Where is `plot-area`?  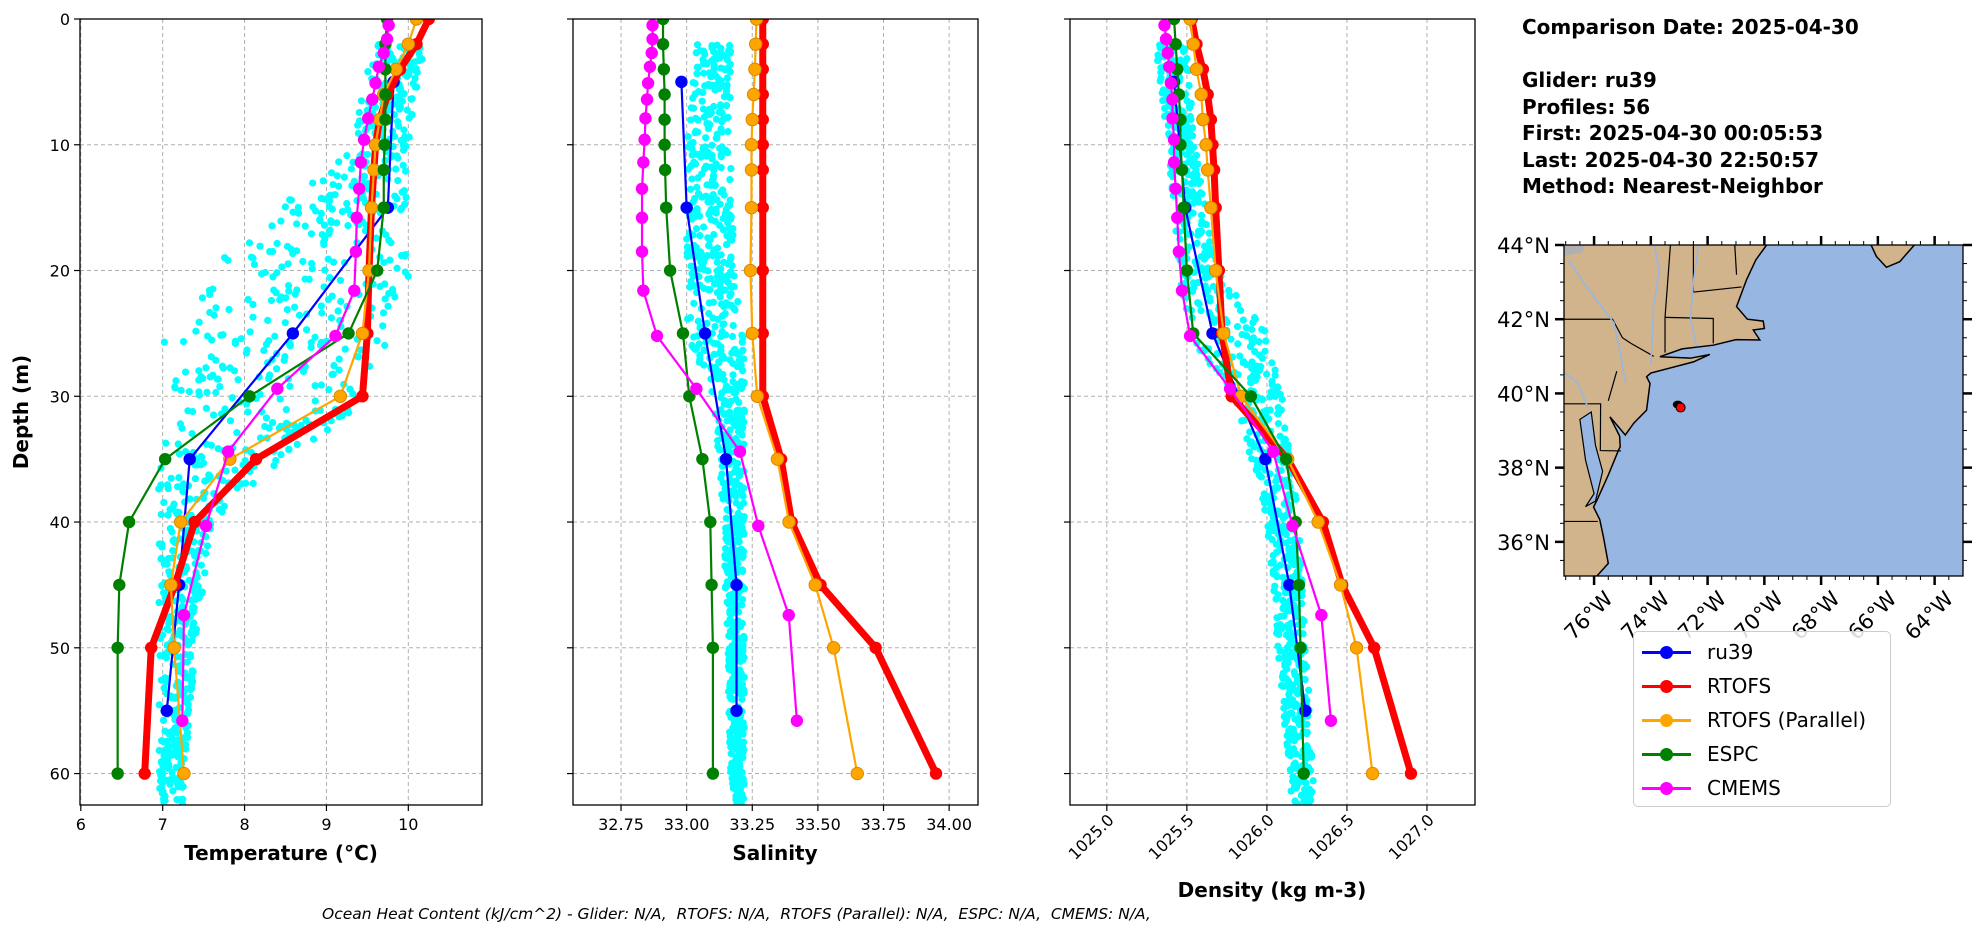
plot-area is located at coordinates (273, 412).